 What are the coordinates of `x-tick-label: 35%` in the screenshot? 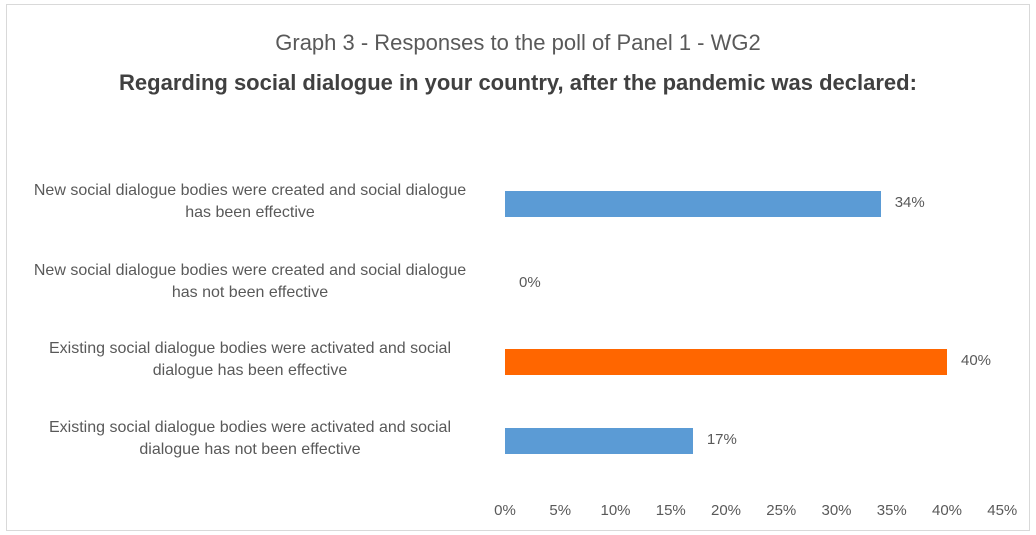 It's located at (891, 510).